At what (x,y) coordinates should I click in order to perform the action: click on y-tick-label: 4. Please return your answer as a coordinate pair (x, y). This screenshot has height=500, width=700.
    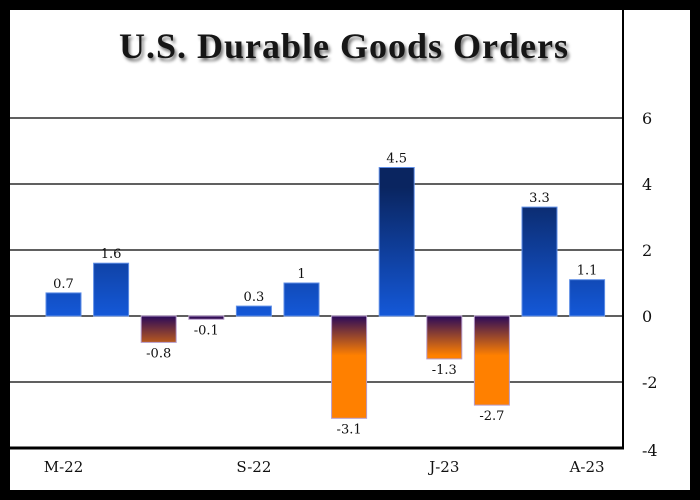
    Looking at the image, I should click on (647, 184).